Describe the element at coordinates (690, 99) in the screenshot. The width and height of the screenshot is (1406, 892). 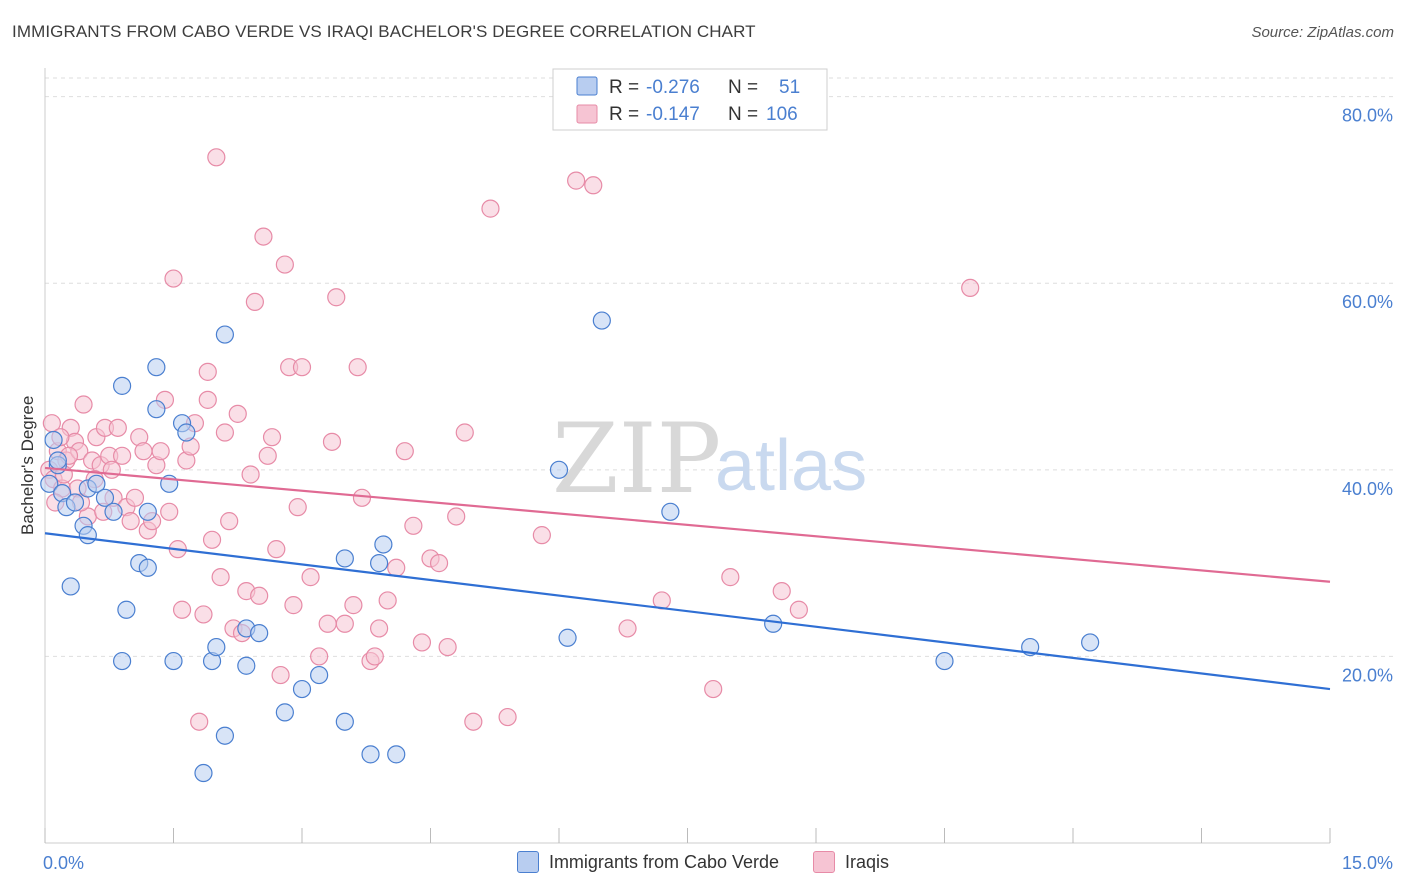
I see `legend-box: R = -0.276 N = 51 R = -0.147 N = 106` at that location.